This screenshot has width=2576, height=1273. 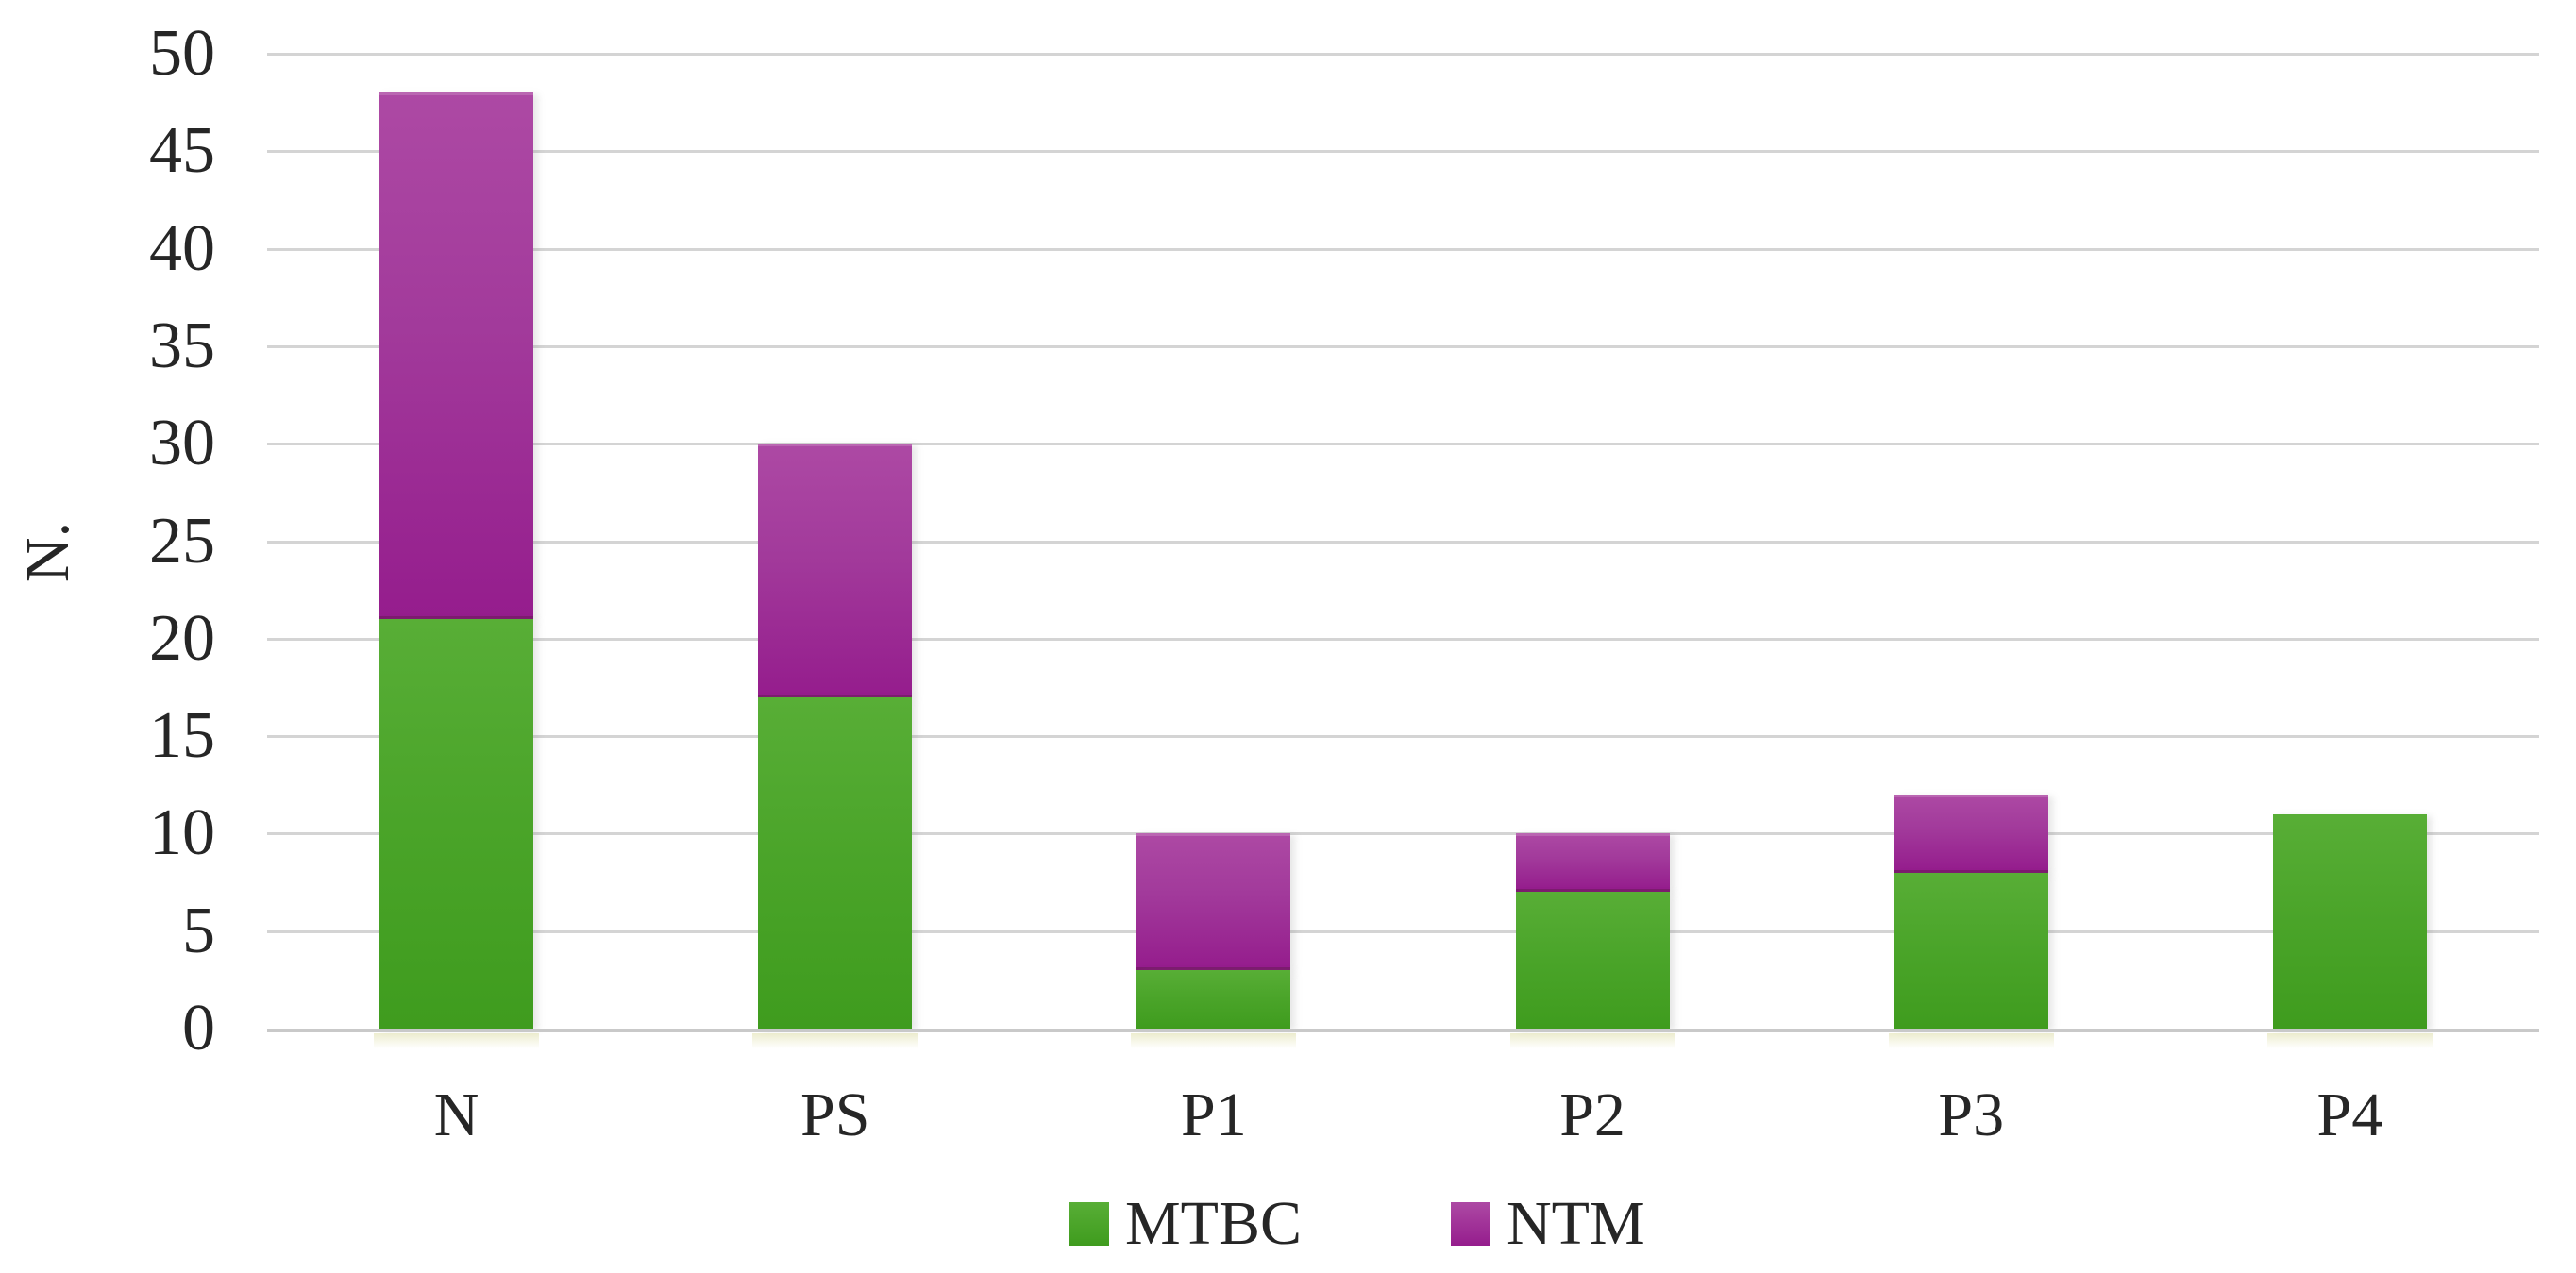 What do you see at coordinates (457, 824) in the screenshot?
I see `bar-segment-mtbc-N` at bounding box center [457, 824].